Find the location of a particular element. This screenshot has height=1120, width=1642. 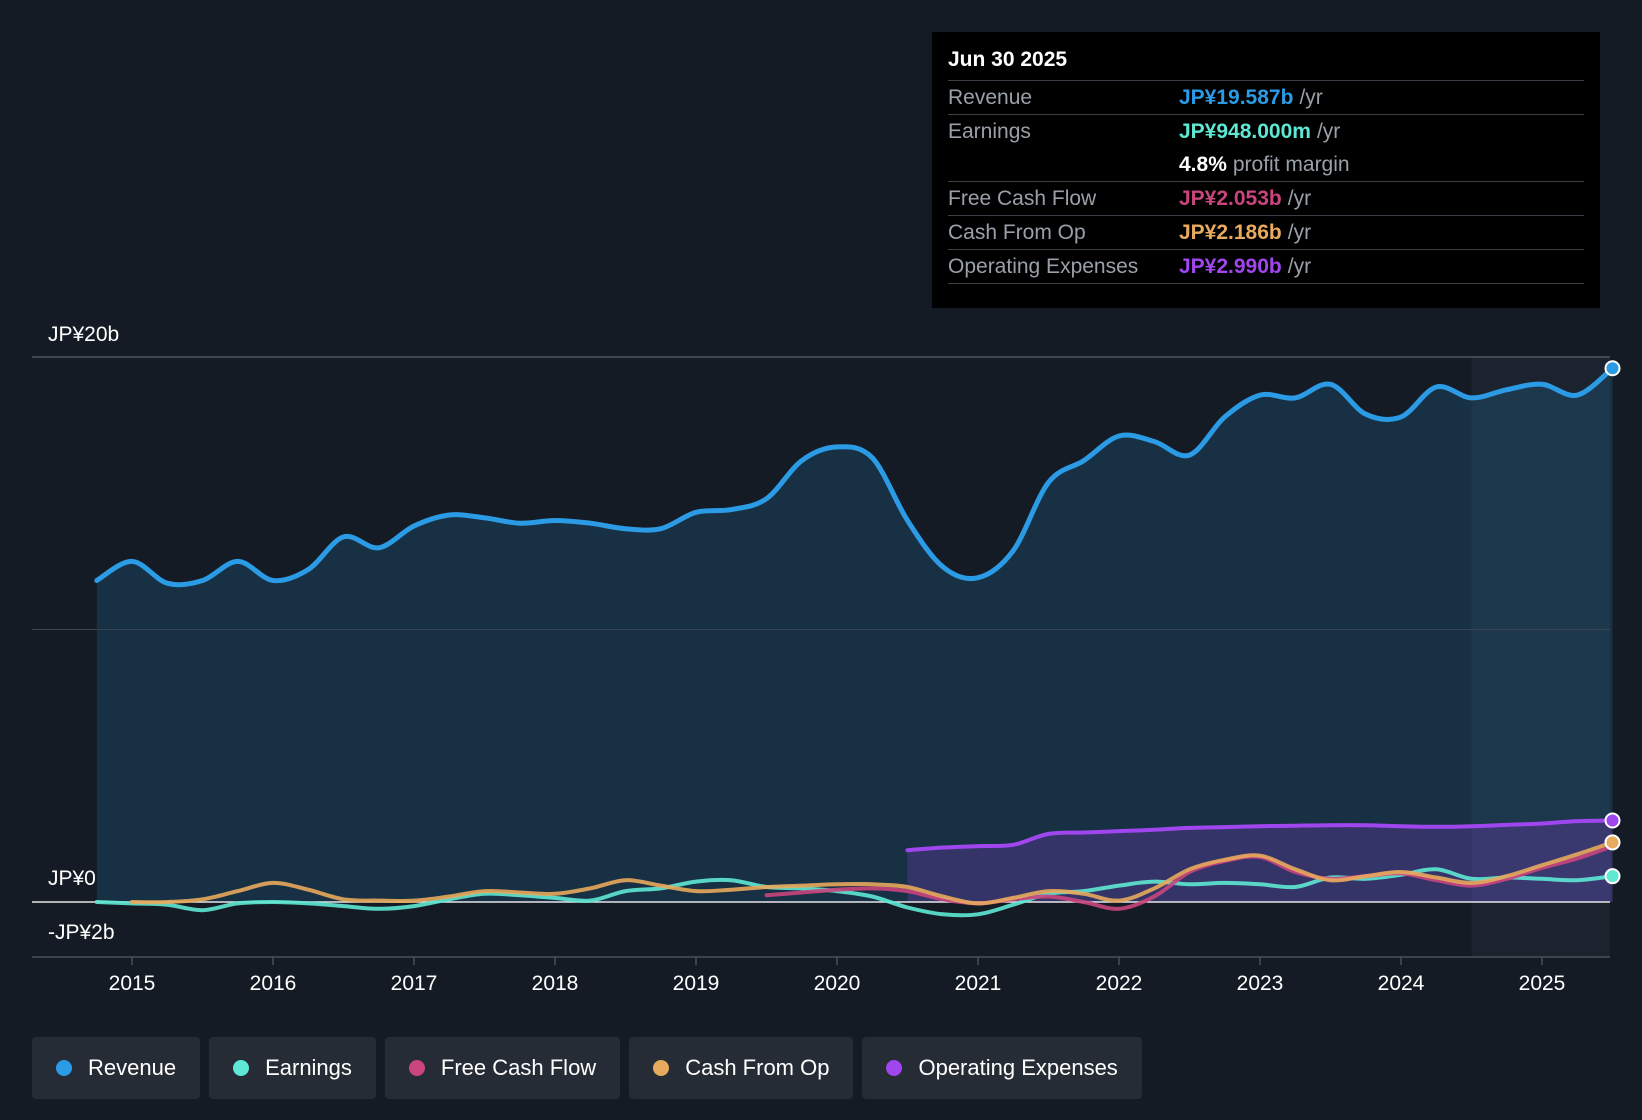

x-tick-label: 2023 is located at coordinates (1260, 983).